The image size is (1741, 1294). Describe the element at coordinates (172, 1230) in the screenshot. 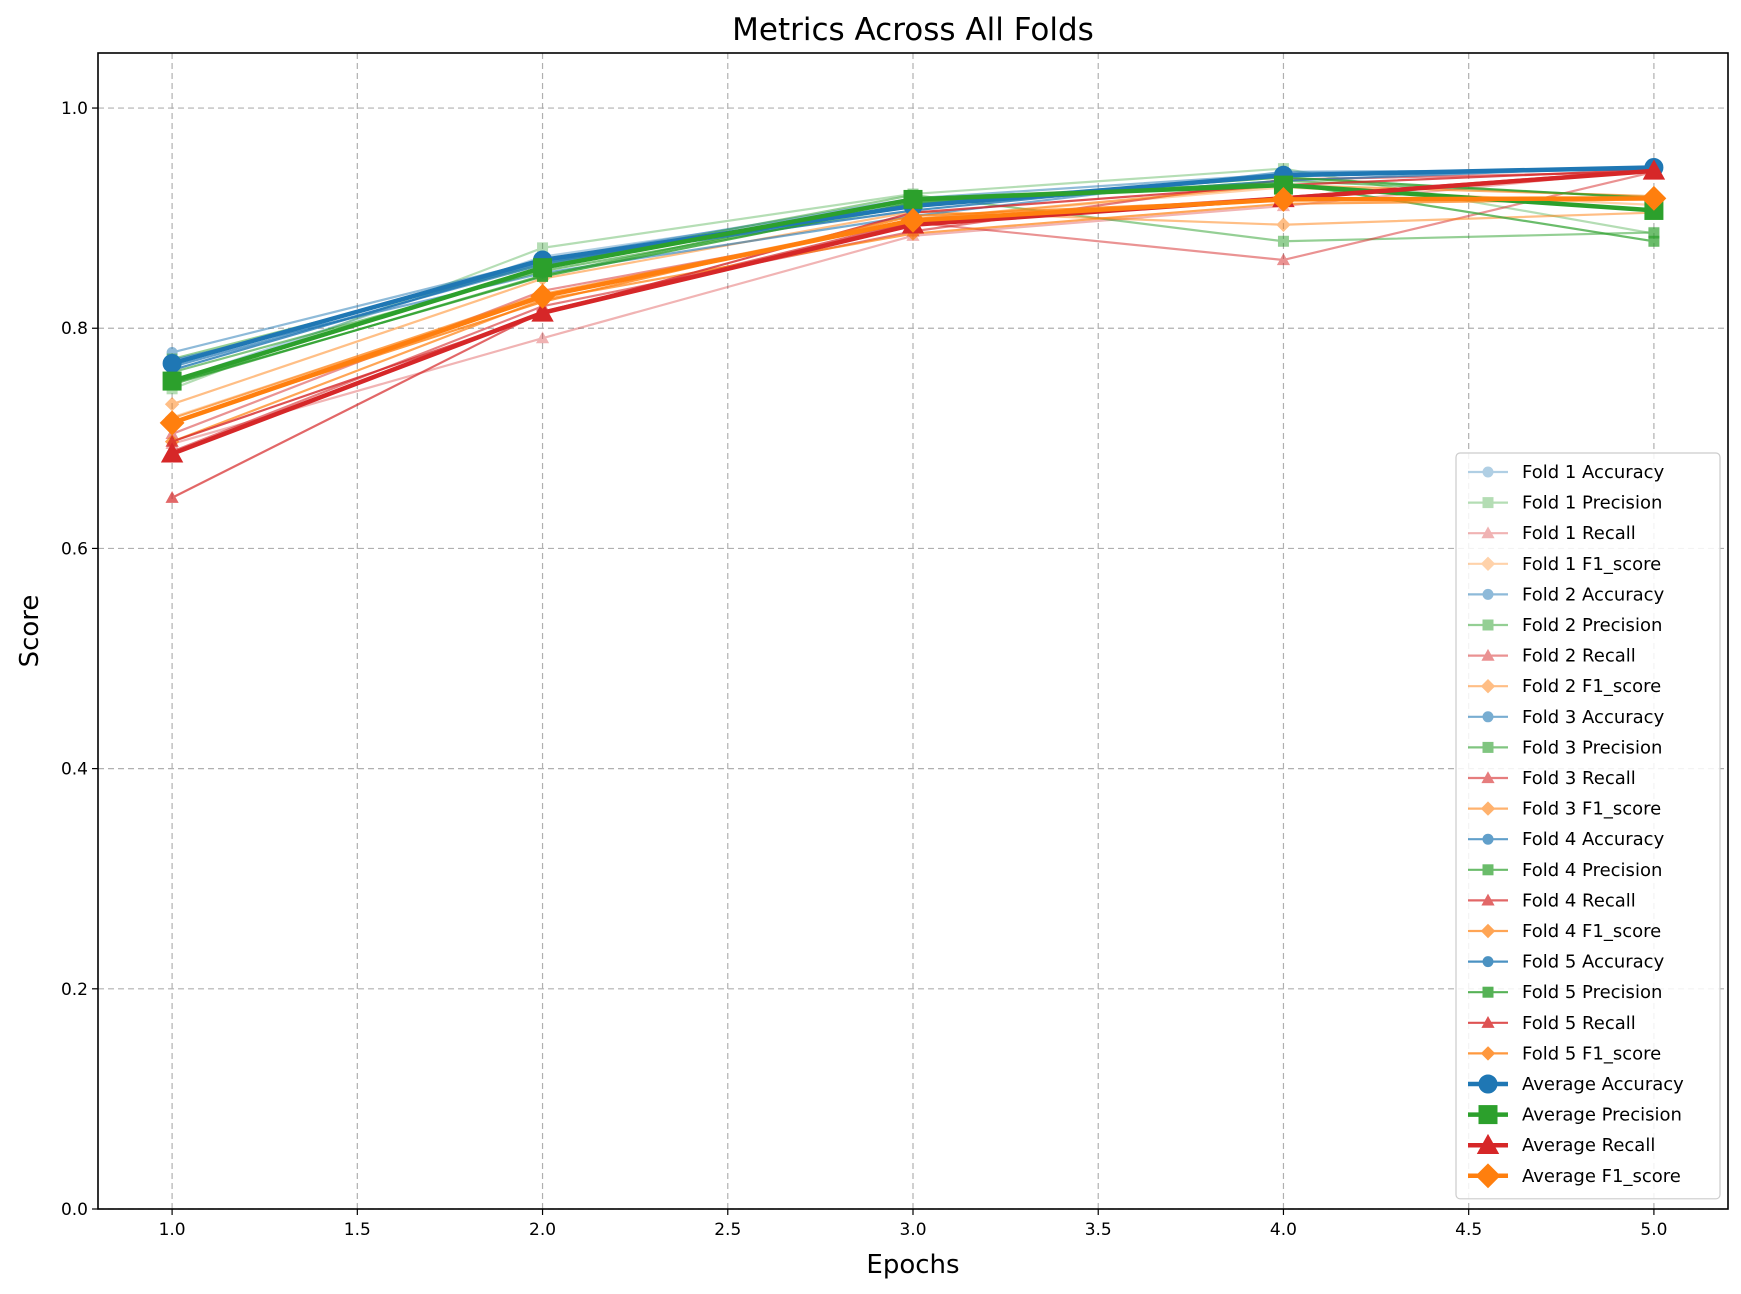

I see `x-tick-label: 1.0` at that location.